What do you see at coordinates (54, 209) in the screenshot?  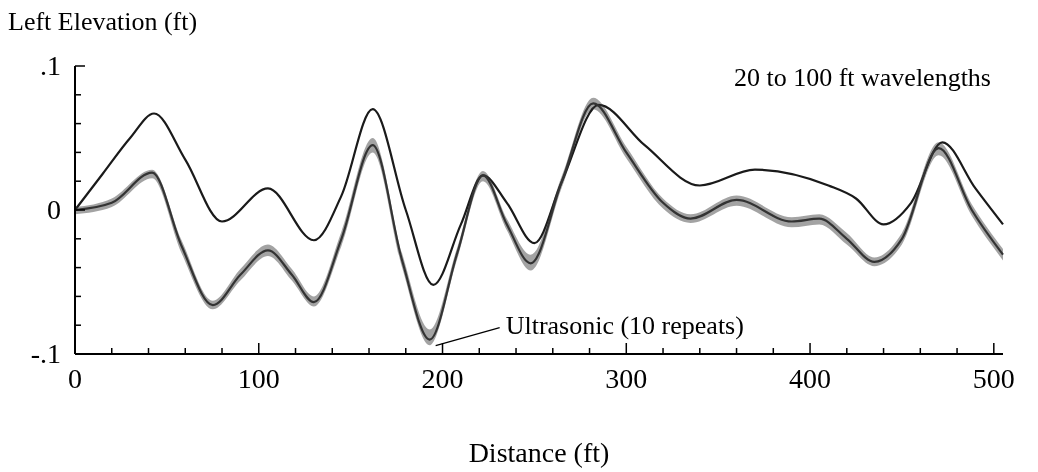 I see `y-tick-label: 0` at bounding box center [54, 209].